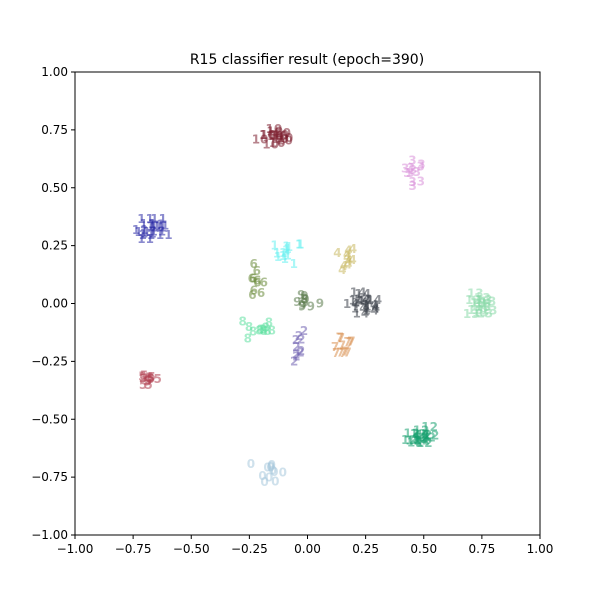 The image size is (600, 600). Describe the element at coordinates (54, 72) in the screenshot. I see `y-tick-label: 1.00` at that location.